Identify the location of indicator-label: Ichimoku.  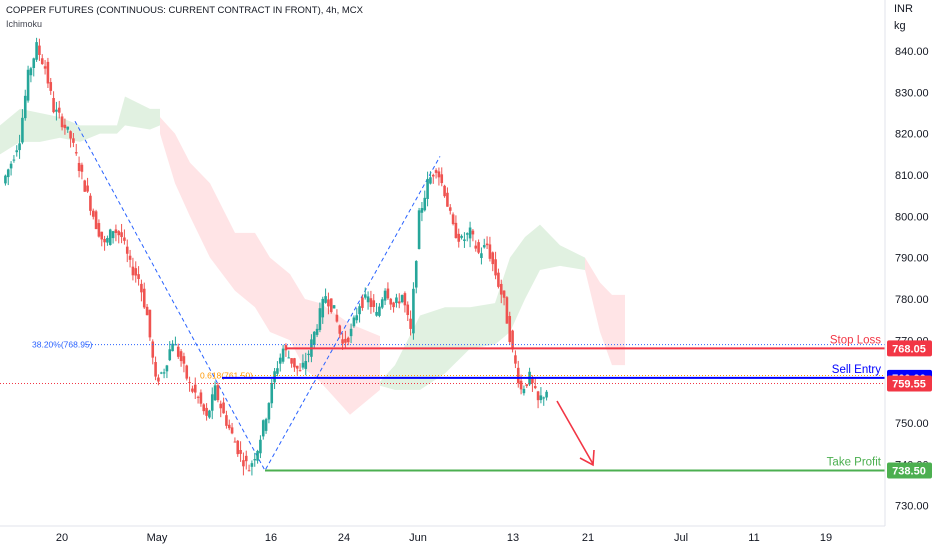
(24, 24).